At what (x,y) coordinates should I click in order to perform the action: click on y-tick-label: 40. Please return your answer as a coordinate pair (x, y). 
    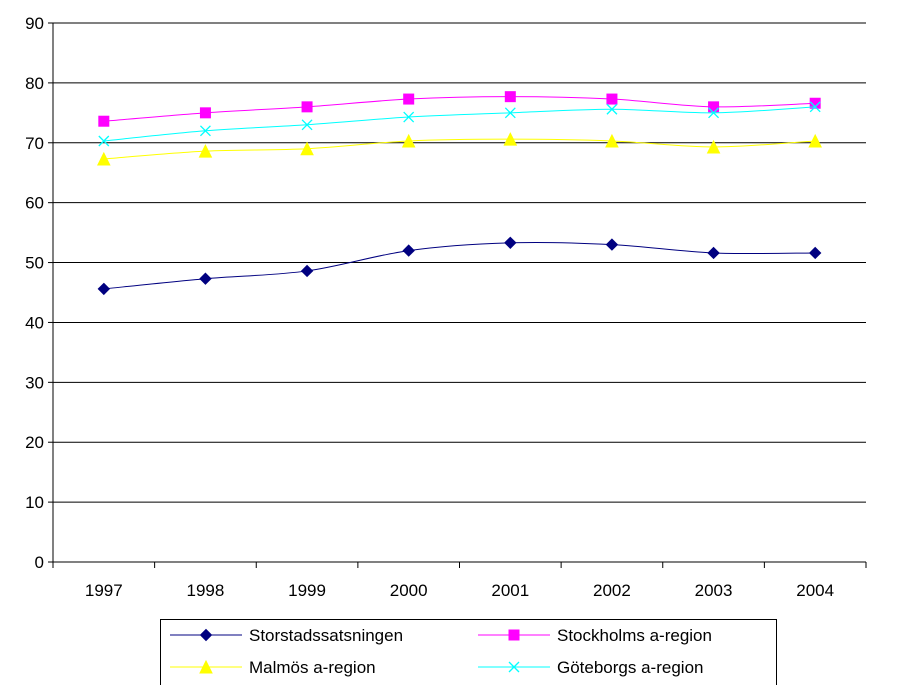
    Looking at the image, I should click on (34, 322).